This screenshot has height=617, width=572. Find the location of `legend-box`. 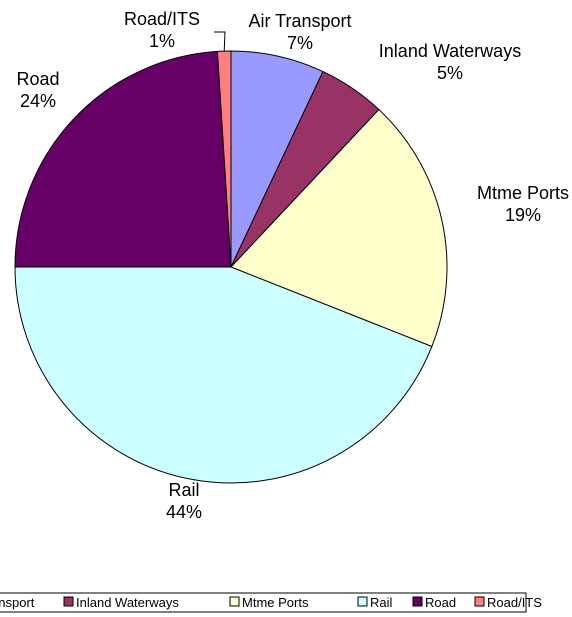

legend-box is located at coordinates (263, 602).